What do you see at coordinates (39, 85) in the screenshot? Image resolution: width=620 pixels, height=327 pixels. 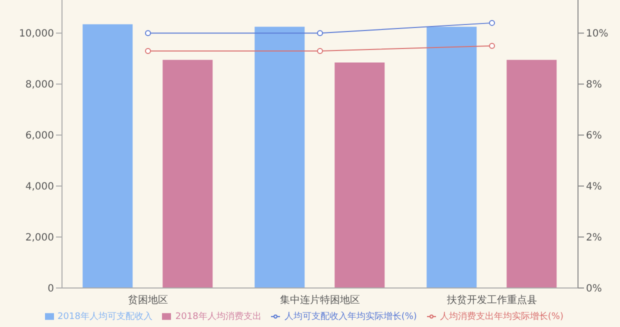 I see `y-tick-label: 8,000` at bounding box center [39, 85].